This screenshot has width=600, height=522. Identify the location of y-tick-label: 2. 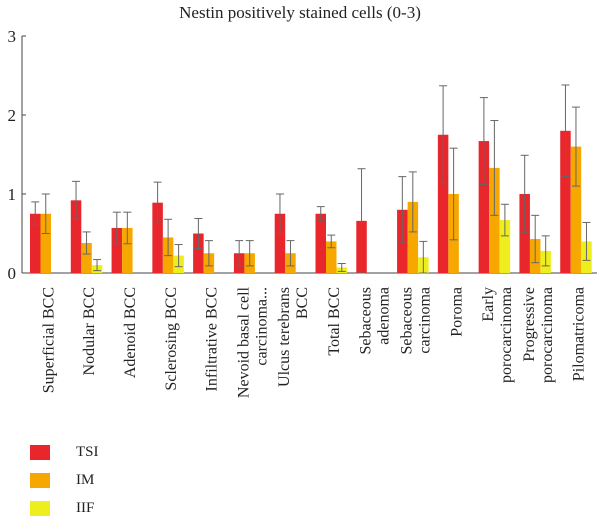
(12, 115).